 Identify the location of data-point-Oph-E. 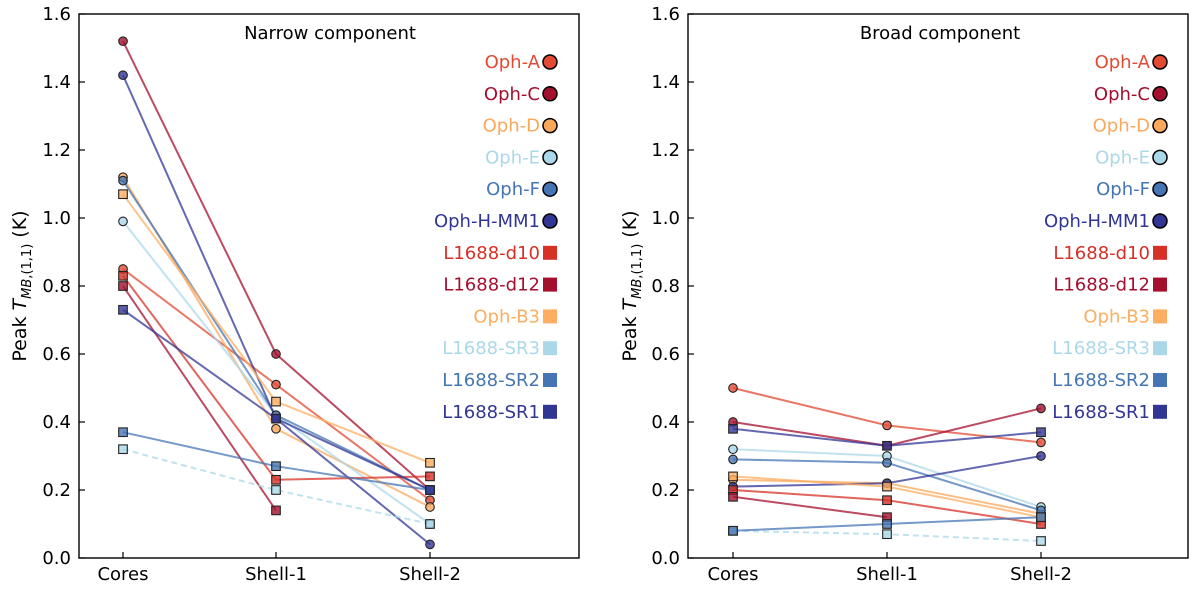
(733, 449).